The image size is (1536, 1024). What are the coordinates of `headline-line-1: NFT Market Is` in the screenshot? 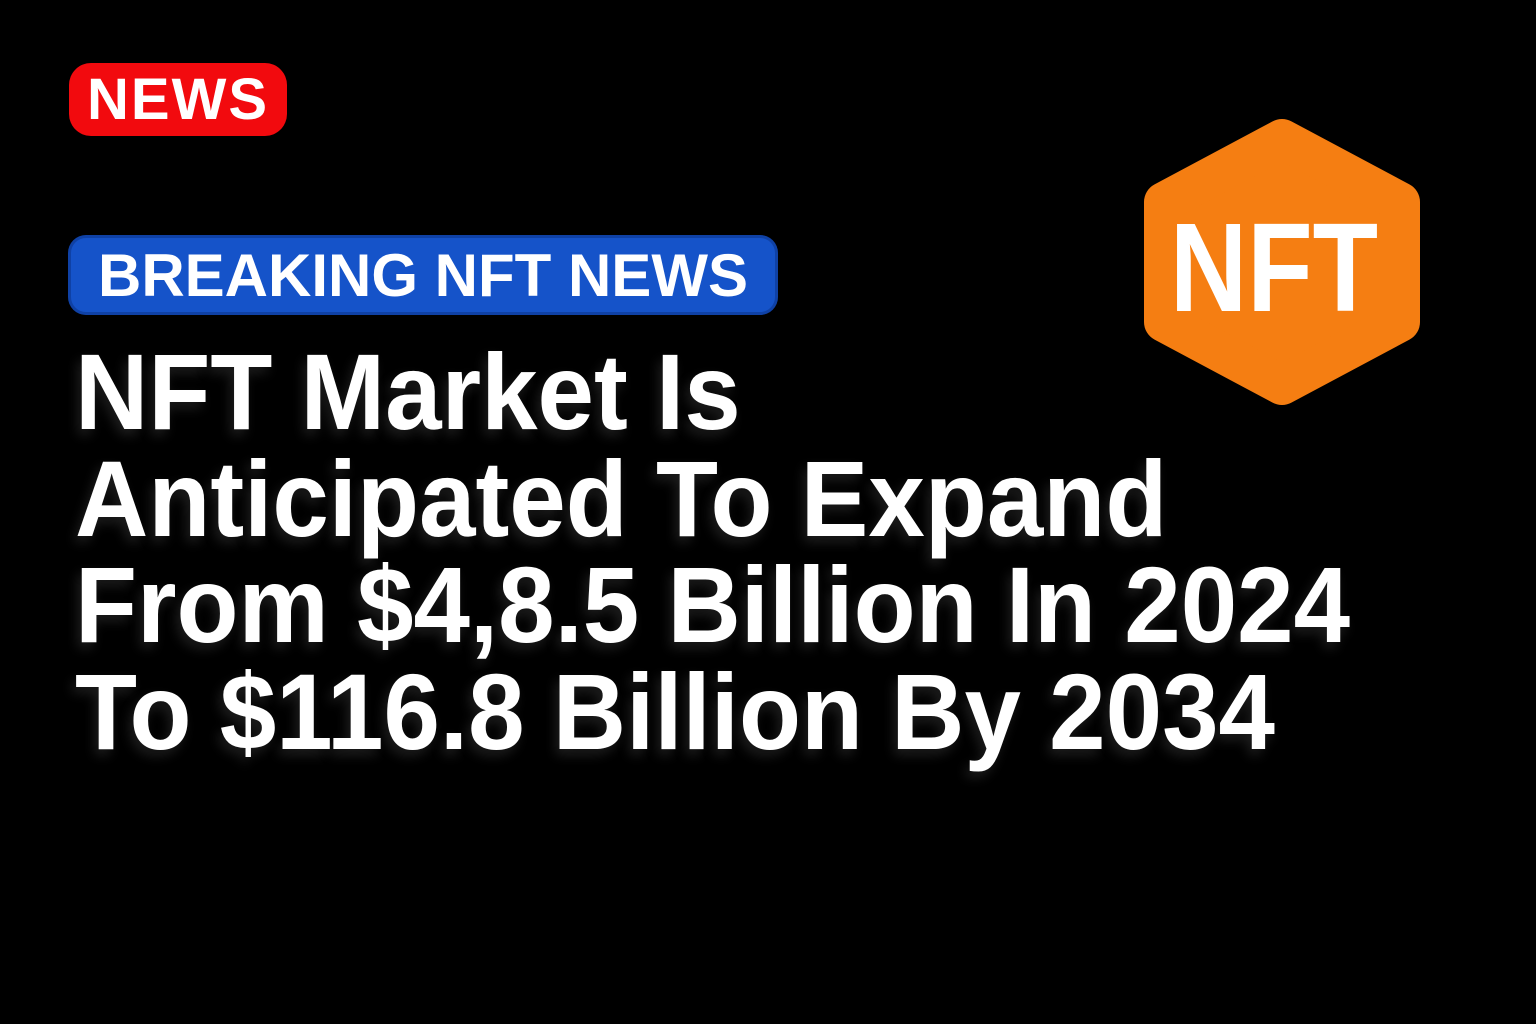 It's located at (408, 391).